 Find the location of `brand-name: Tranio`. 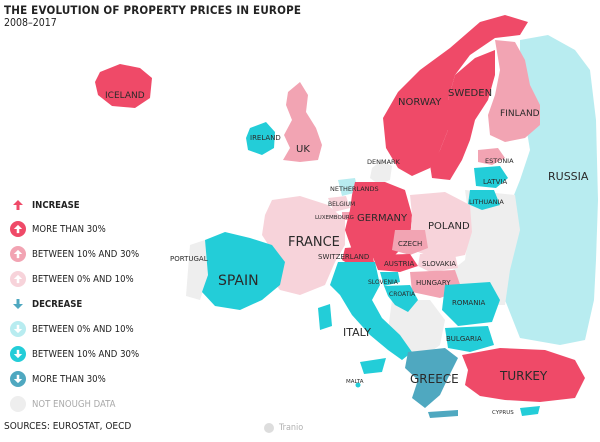

brand-name: Tranio is located at coordinates (291, 428).